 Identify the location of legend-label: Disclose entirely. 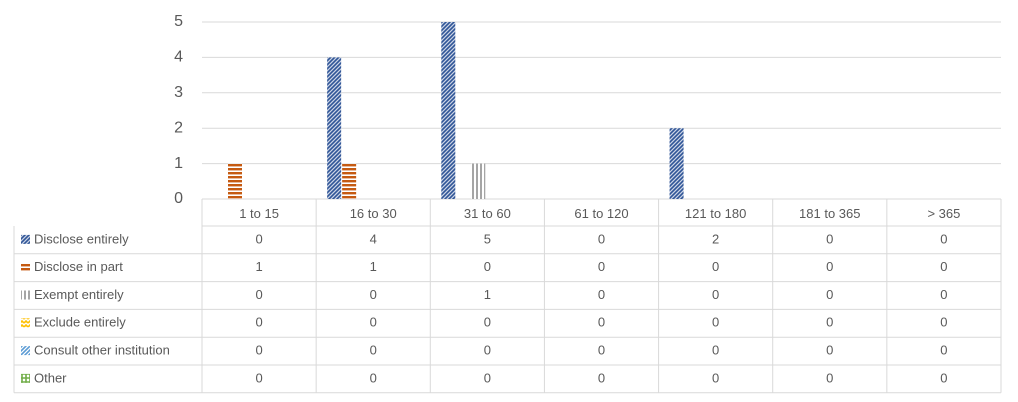
(81, 238).